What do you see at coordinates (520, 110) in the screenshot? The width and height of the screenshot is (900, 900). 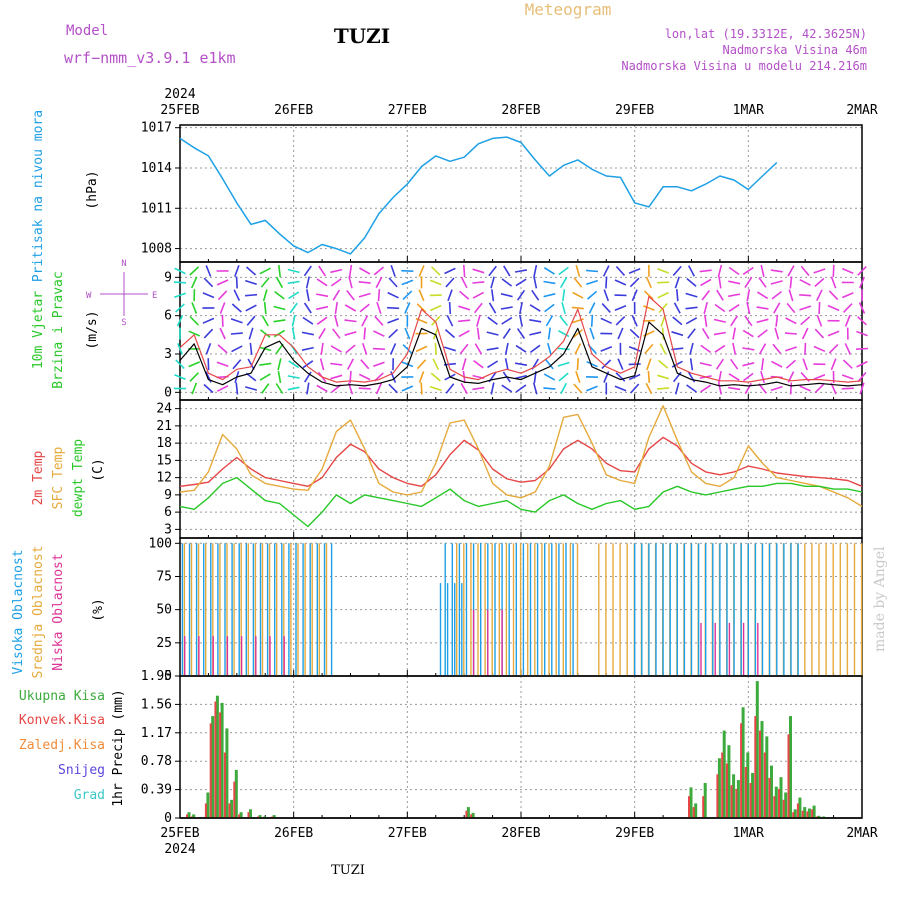 I see `x-tick-label-top: 28FEB` at bounding box center [520, 110].